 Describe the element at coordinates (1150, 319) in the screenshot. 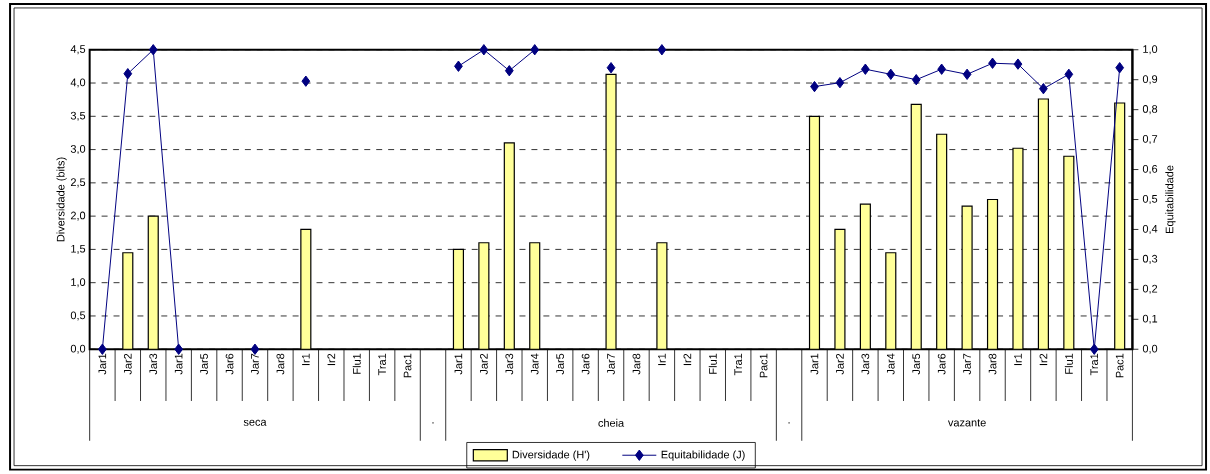

I see `y2-tick-label: 0,1` at that location.